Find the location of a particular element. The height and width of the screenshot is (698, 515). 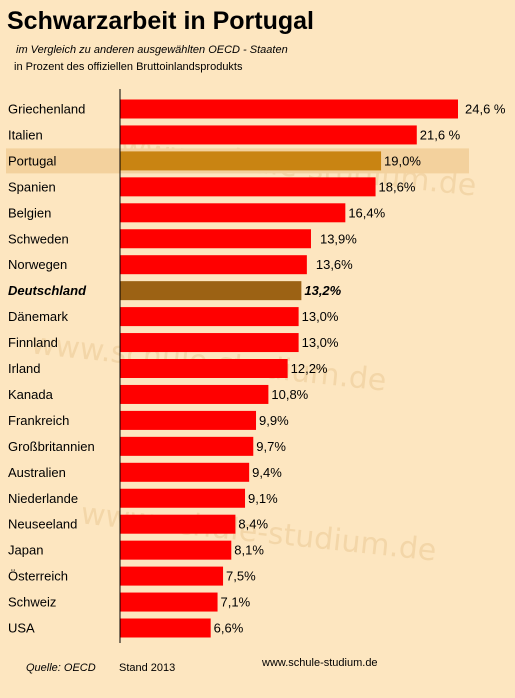

category-label-spanien: Spanien is located at coordinates (32, 186).